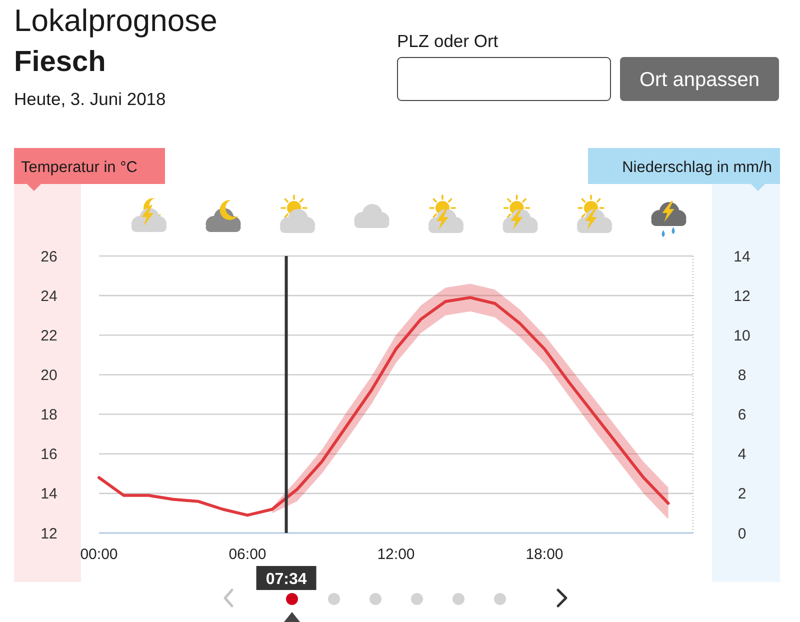  What do you see at coordinates (545, 554) in the screenshot?
I see `x-tick-label: 18:00` at bounding box center [545, 554].